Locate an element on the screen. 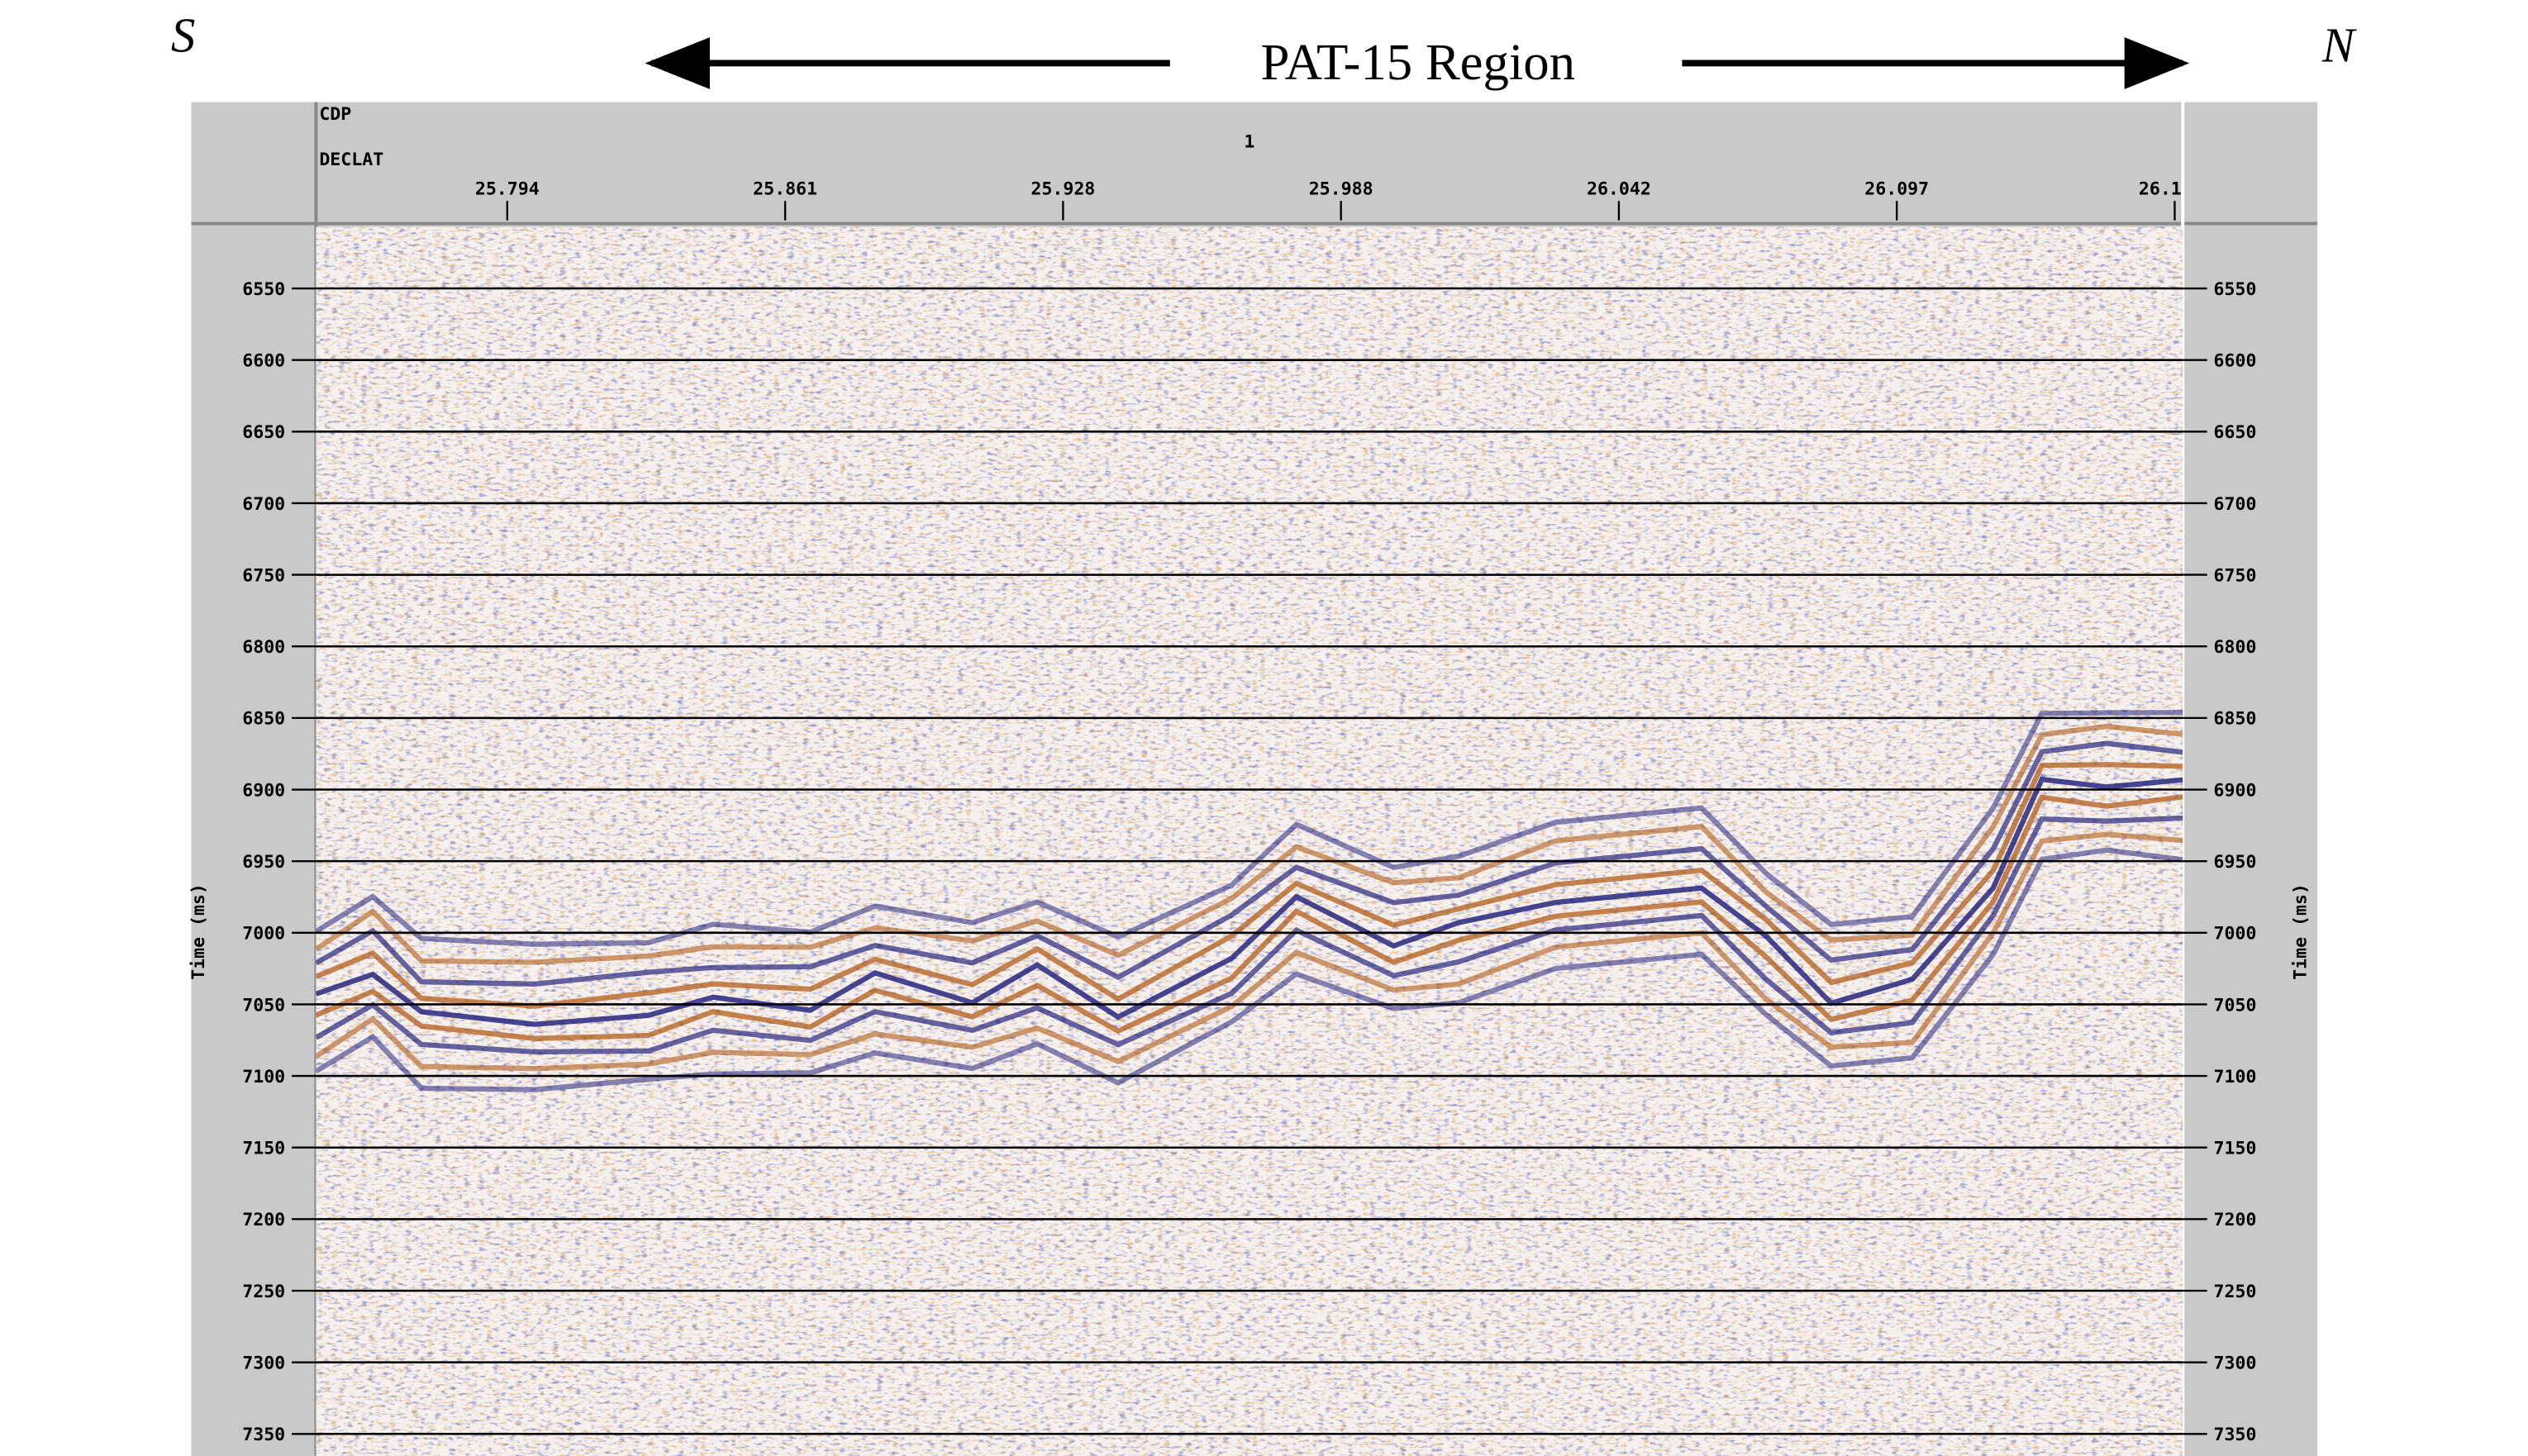  y-tick-label-right: 6600 is located at coordinates (2235, 361).